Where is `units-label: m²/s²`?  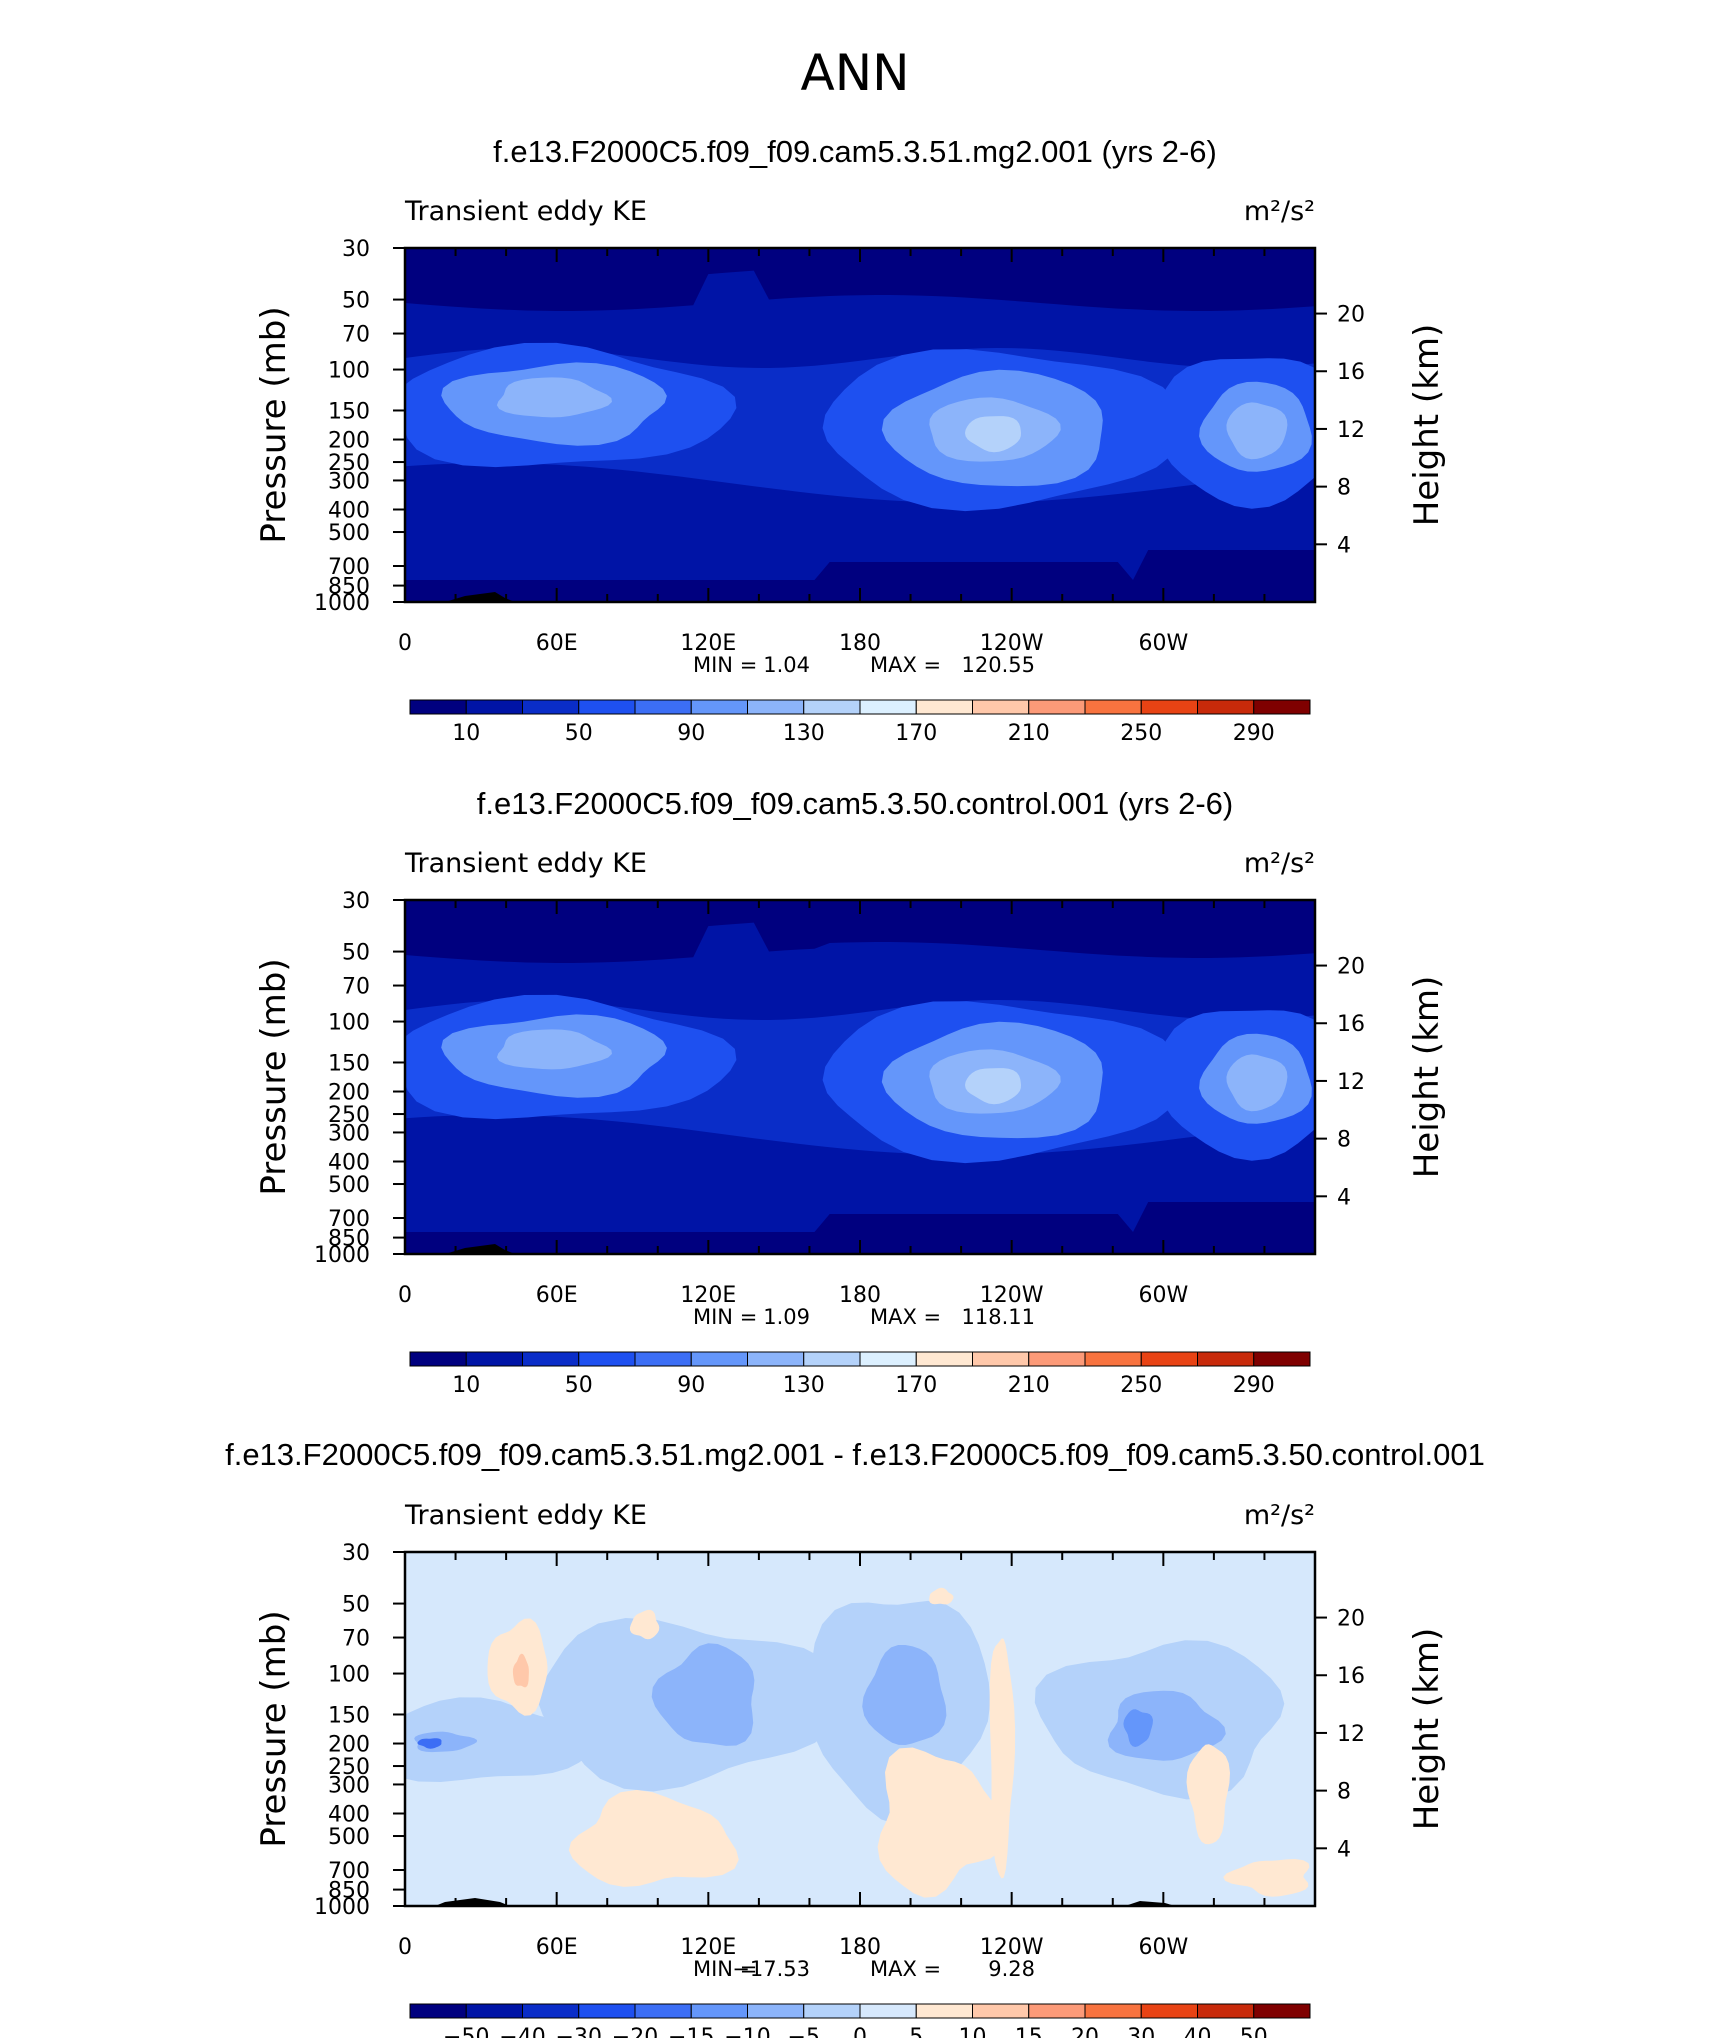
units-label: m²/s² is located at coordinates (1279, 211).